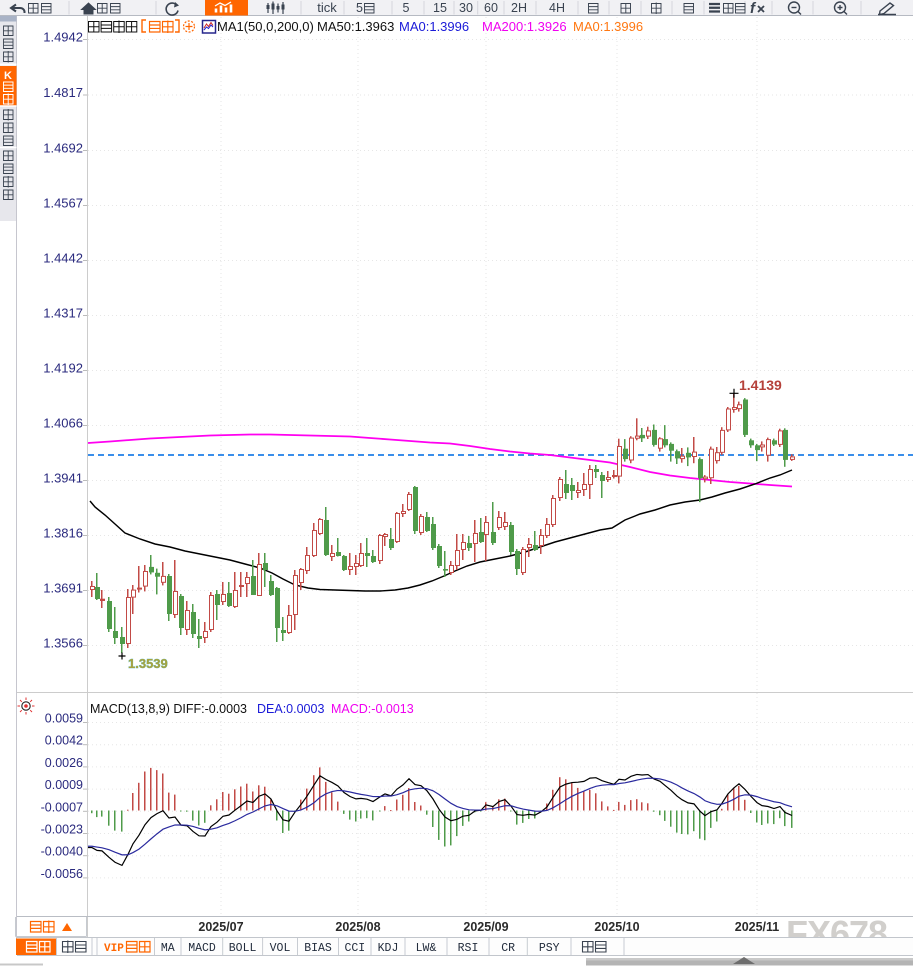 The width and height of the screenshot is (913, 967). I want to click on svg-text: 1.4567, so click(63, 203).